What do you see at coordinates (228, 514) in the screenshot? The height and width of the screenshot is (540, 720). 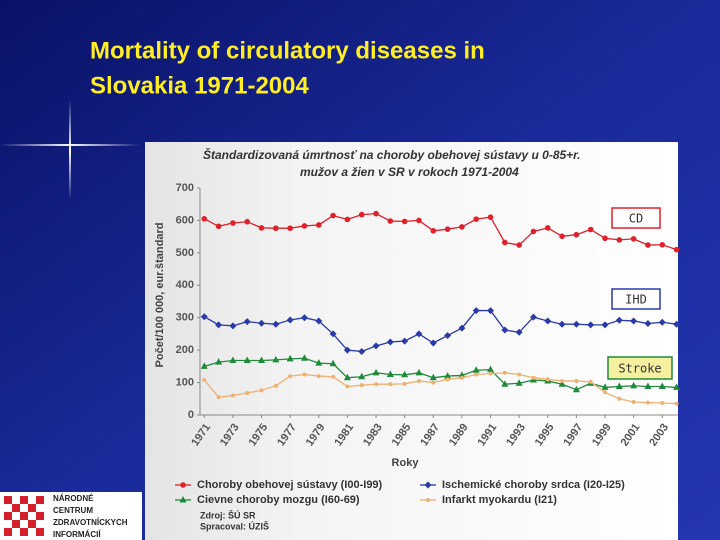 I see `source: Zdroj: ŠÚ SR` at bounding box center [228, 514].